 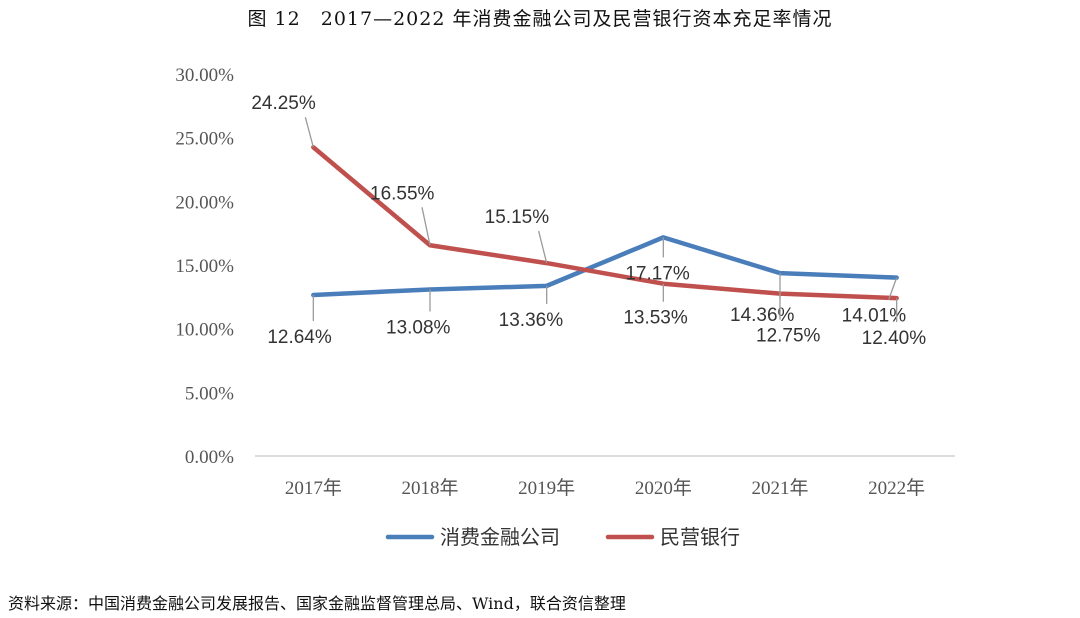 I want to click on y-tick-label: 25.00%, so click(x=204, y=139).